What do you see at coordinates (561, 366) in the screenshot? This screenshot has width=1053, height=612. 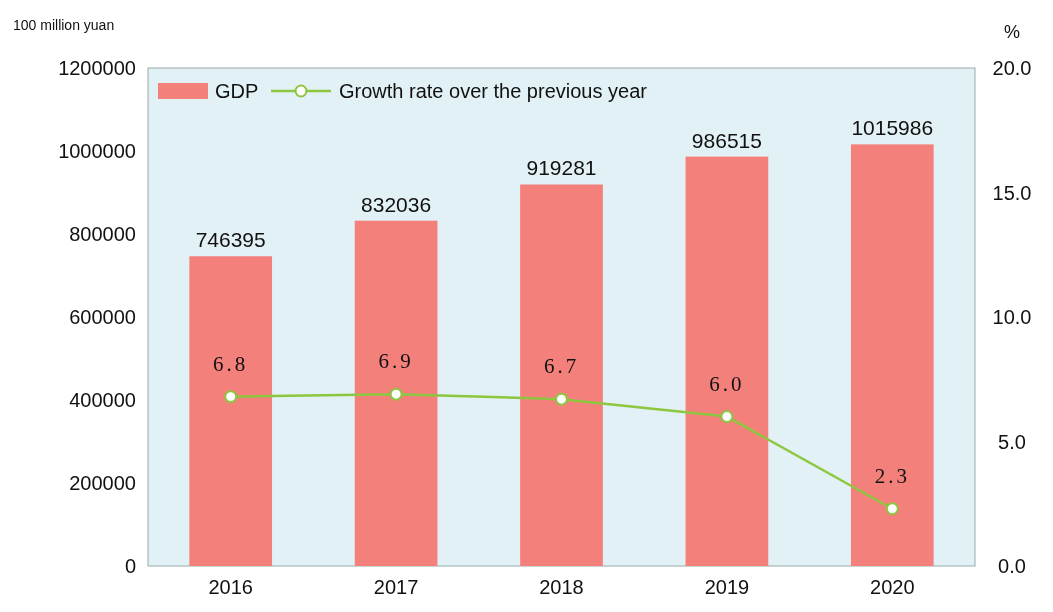 I see `data-label: 6.7` at bounding box center [561, 366].